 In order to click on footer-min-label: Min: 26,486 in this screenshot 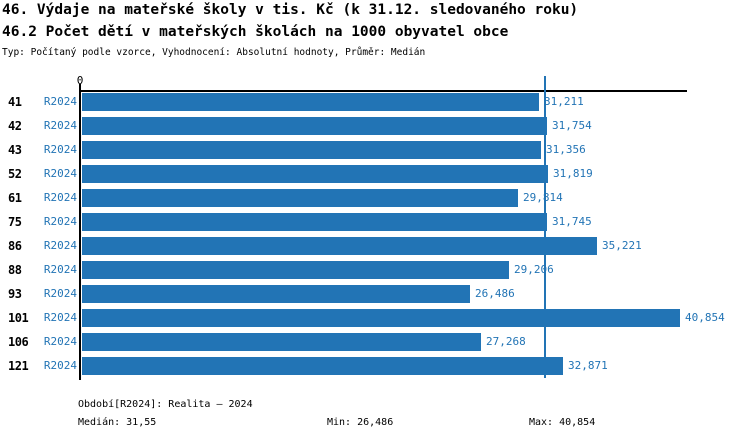, I will do `click(360, 422)`.